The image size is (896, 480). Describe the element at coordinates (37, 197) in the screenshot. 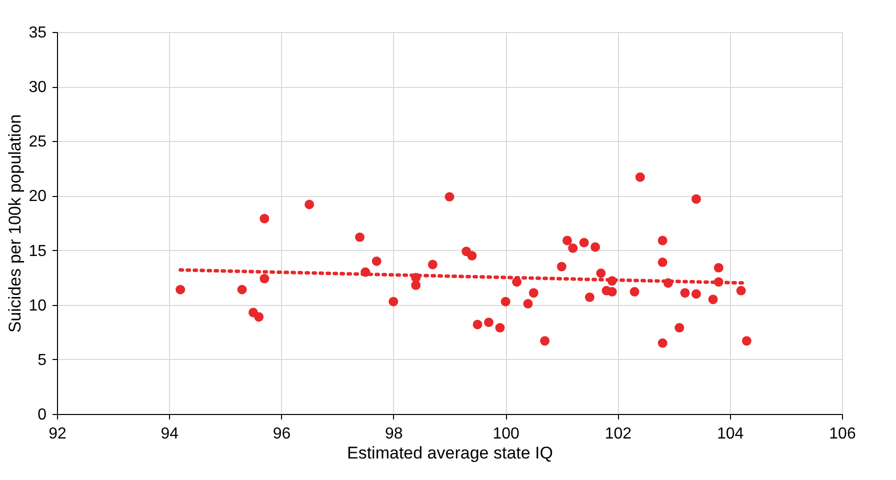

I see `y-tick-label: 20` at that location.